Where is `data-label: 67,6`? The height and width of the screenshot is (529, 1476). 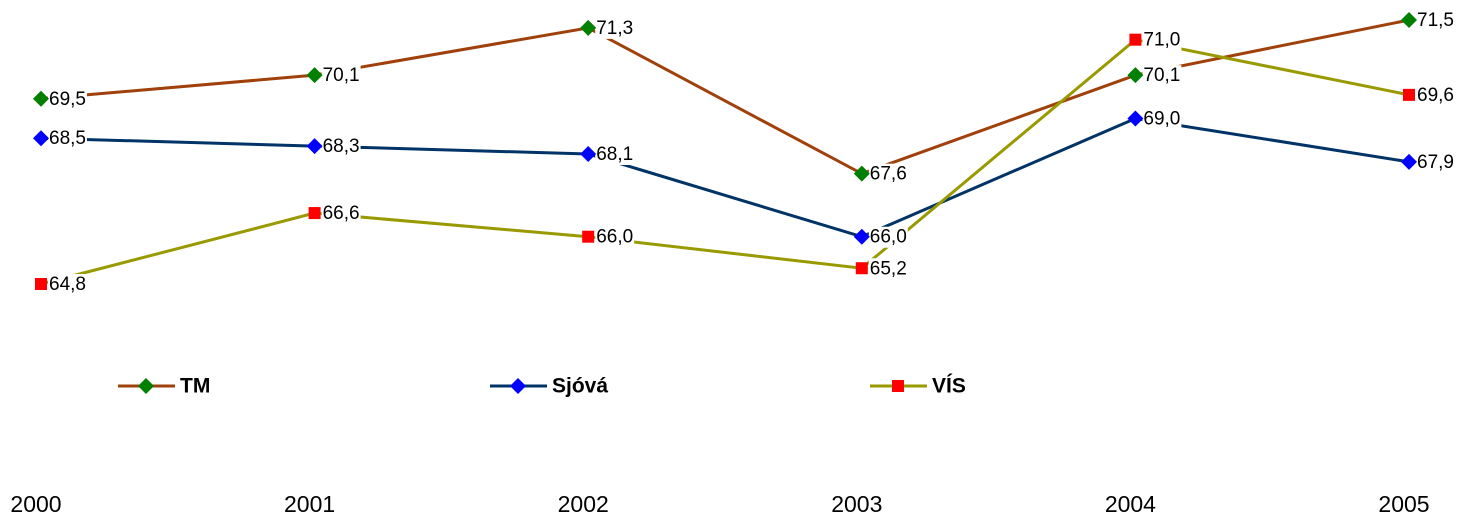
data-label: 67,6 is located at coordinates (888, 174).